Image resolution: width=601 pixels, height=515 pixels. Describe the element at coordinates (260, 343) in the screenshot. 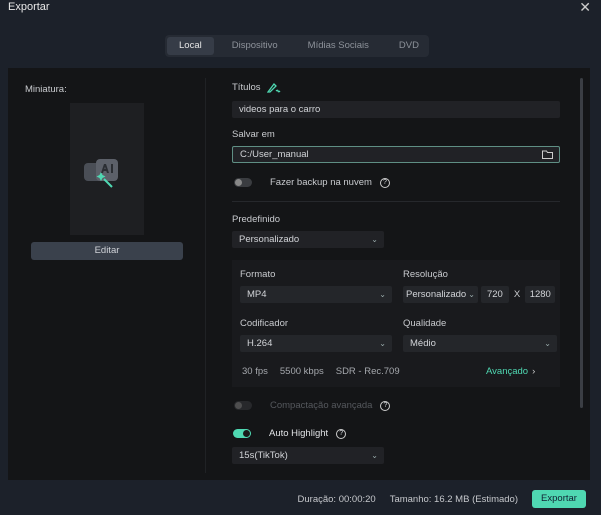

I see `encoder-value: H.264` at that location.